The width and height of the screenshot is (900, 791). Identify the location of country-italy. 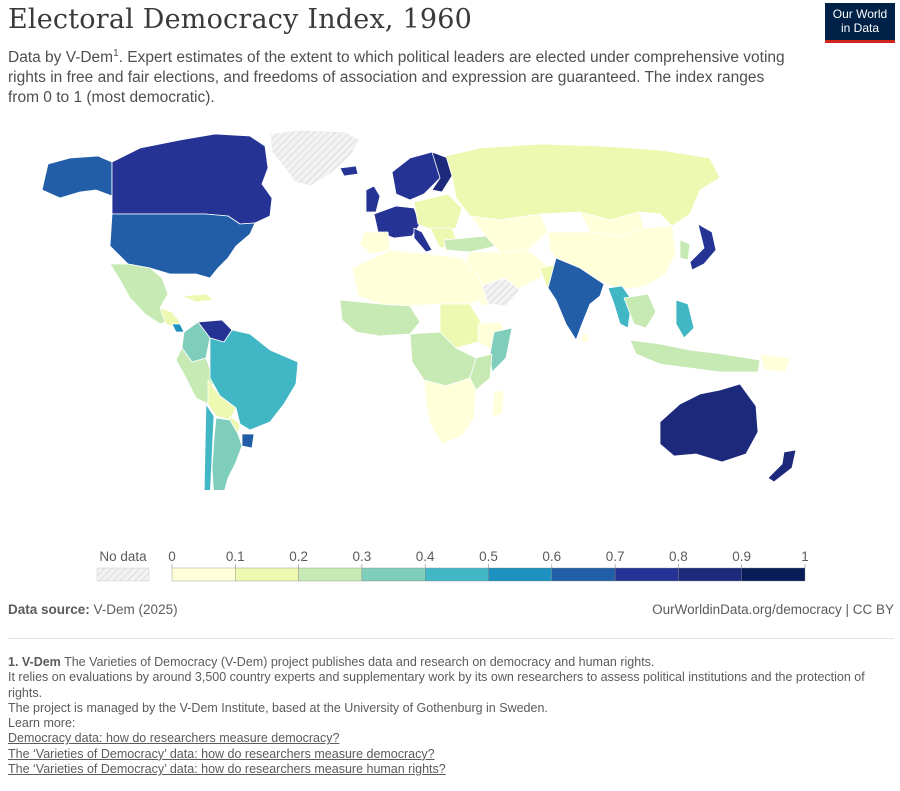
(423, 240).